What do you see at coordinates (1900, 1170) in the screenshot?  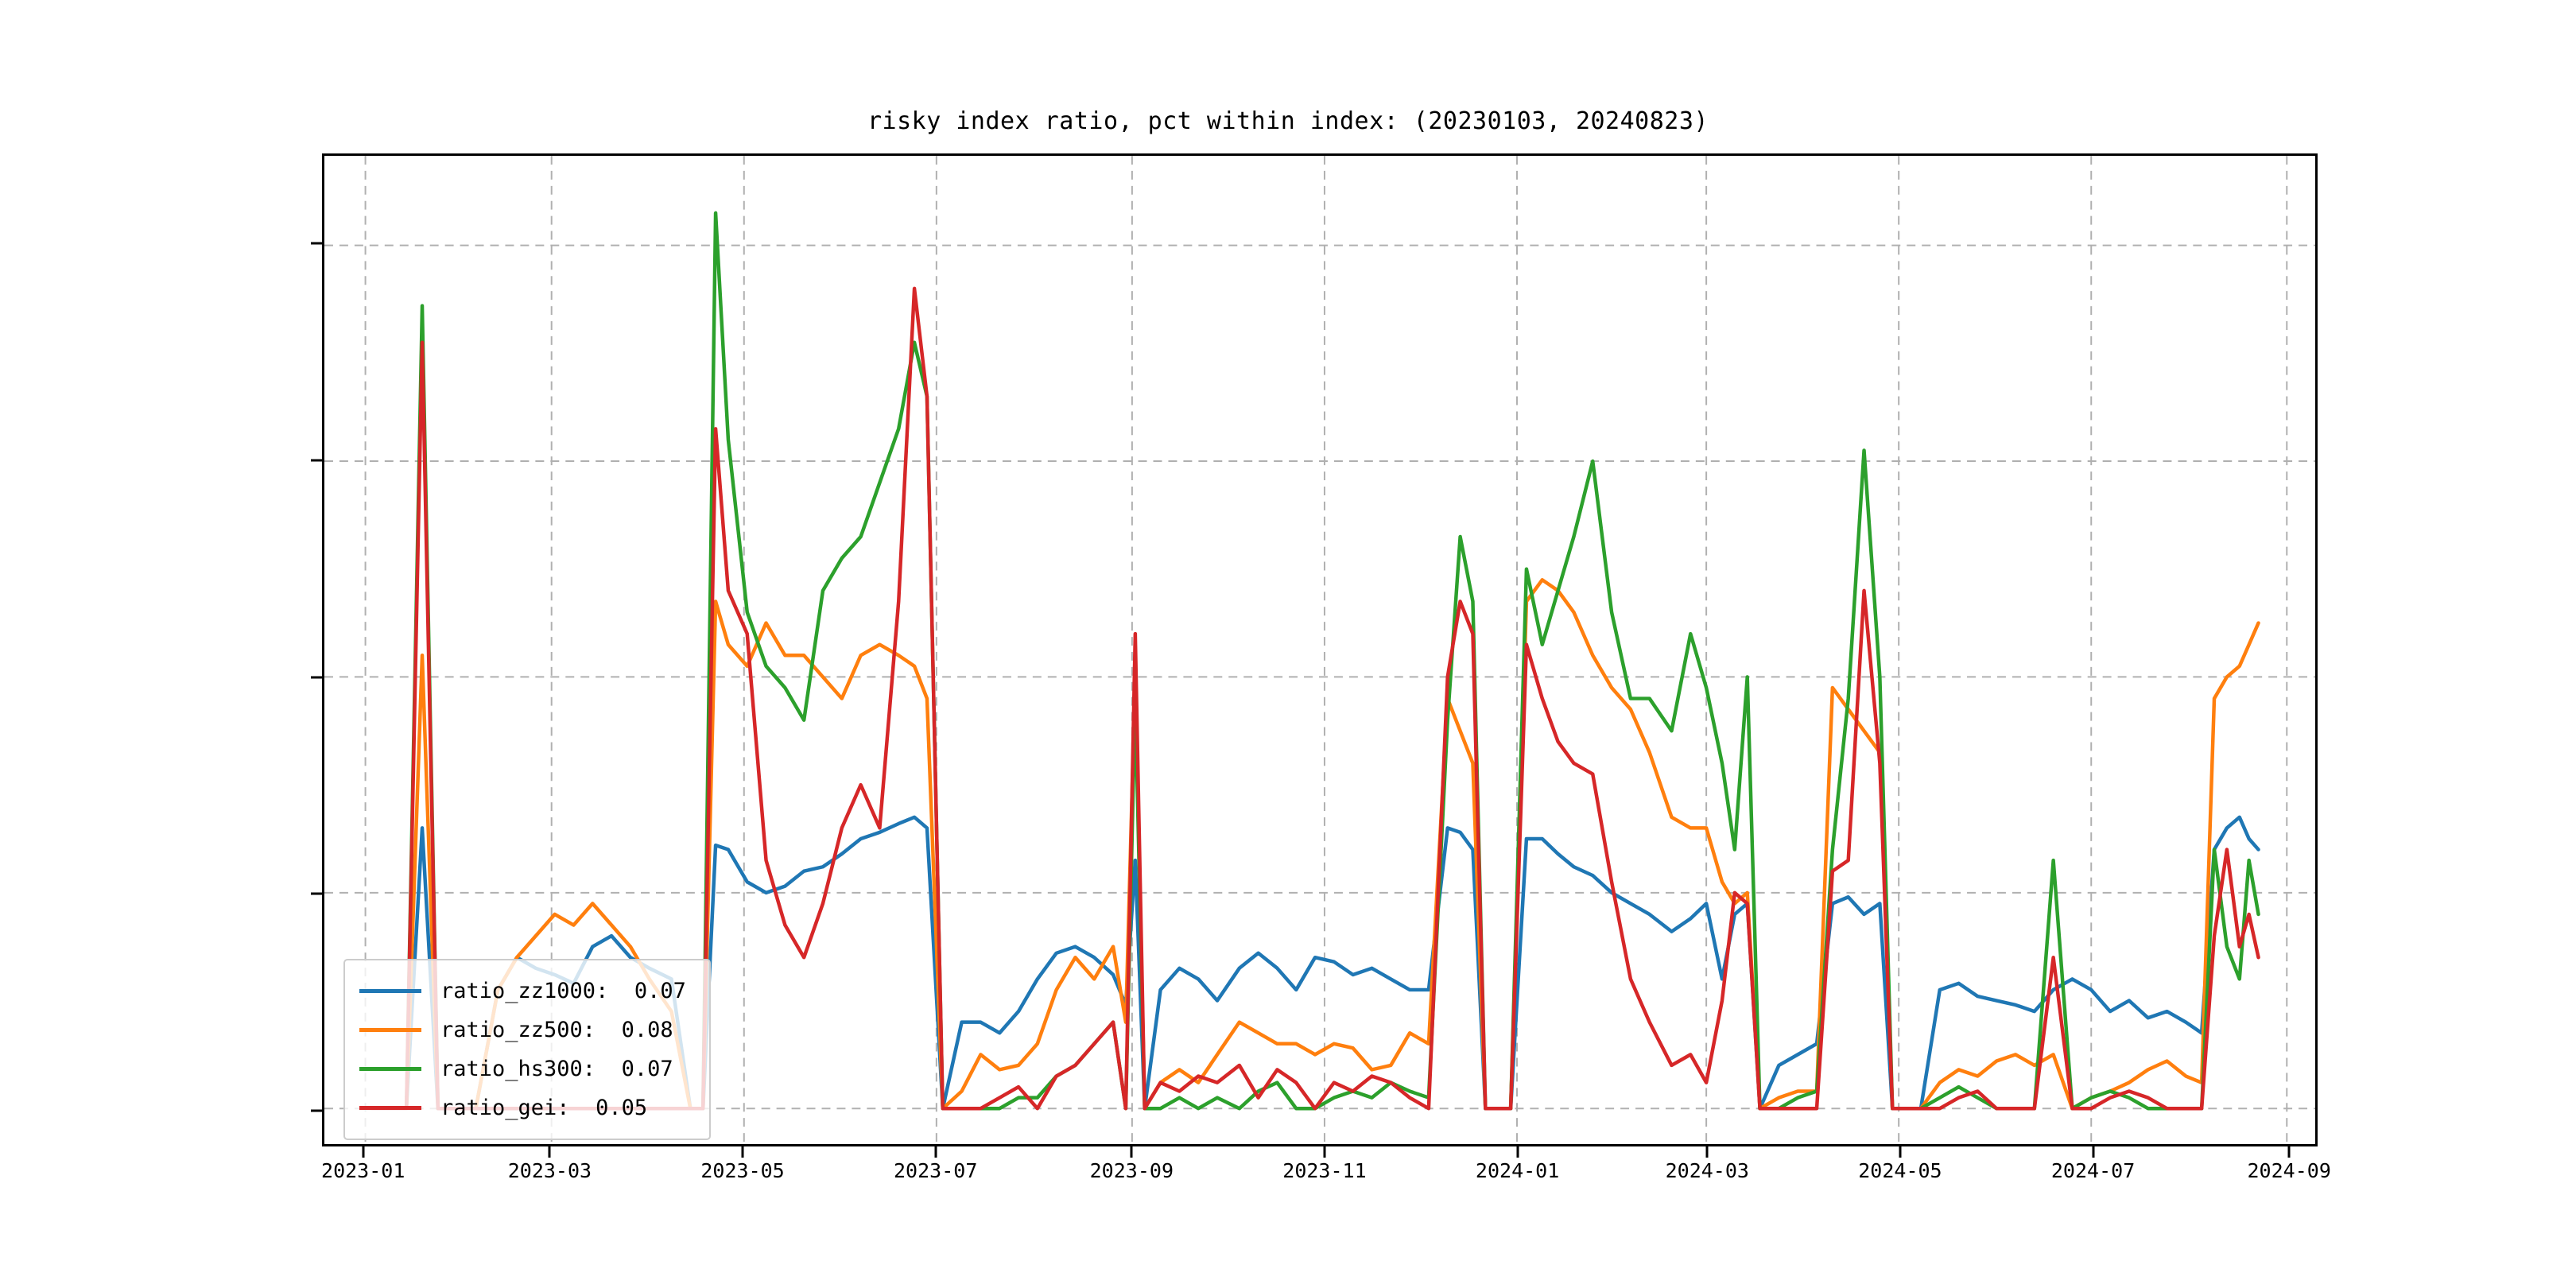 I see `x-tick-label: 2024-05` at bounding box center [1900, 1170].